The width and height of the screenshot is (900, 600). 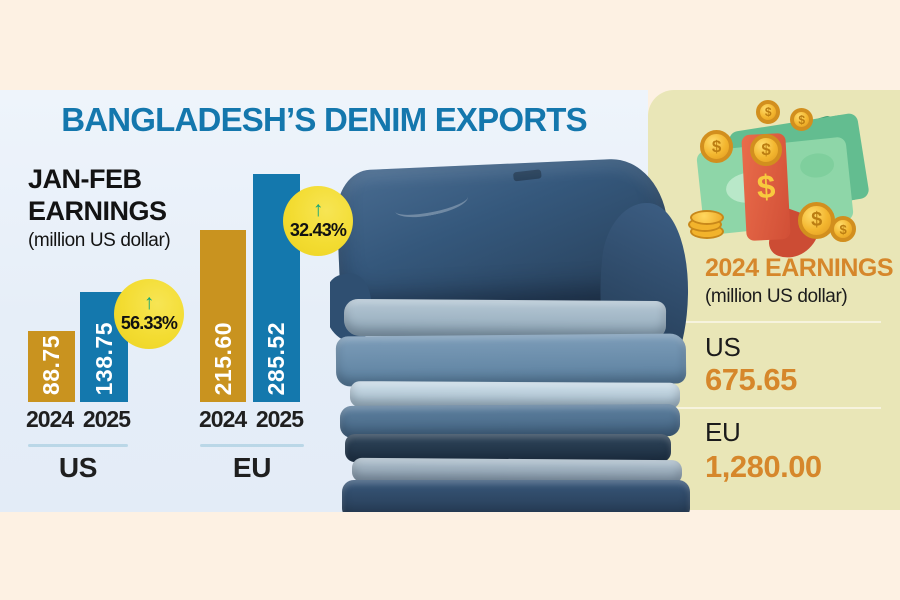 What do you see at coordinates (318, 230) in the screenshot?
I see `change-percent-eu: 32.43%` at bounding box center [318, 230].